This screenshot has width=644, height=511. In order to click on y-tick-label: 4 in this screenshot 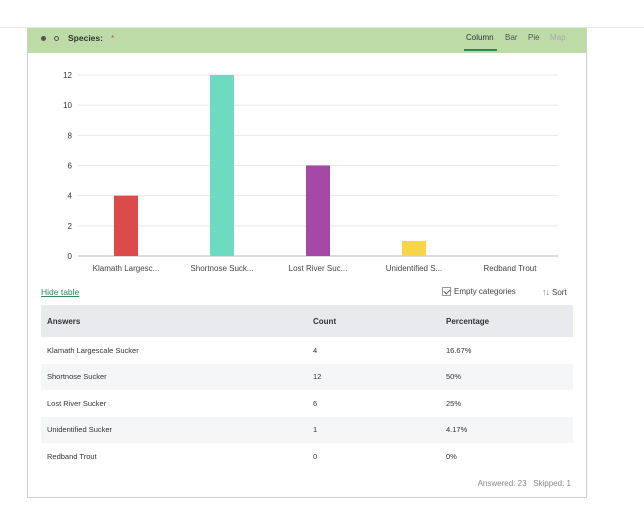, I will do `click(70, 196)`.